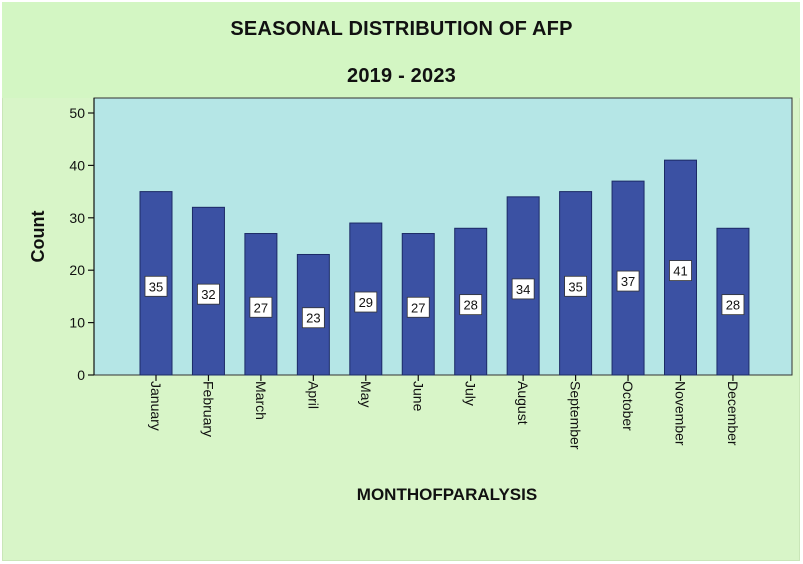 The width and height of the screenshot is (803, 564). Describe the element at coordinates (38, 237) in the screenshot. I see `y-axis-title: Count` at that location.